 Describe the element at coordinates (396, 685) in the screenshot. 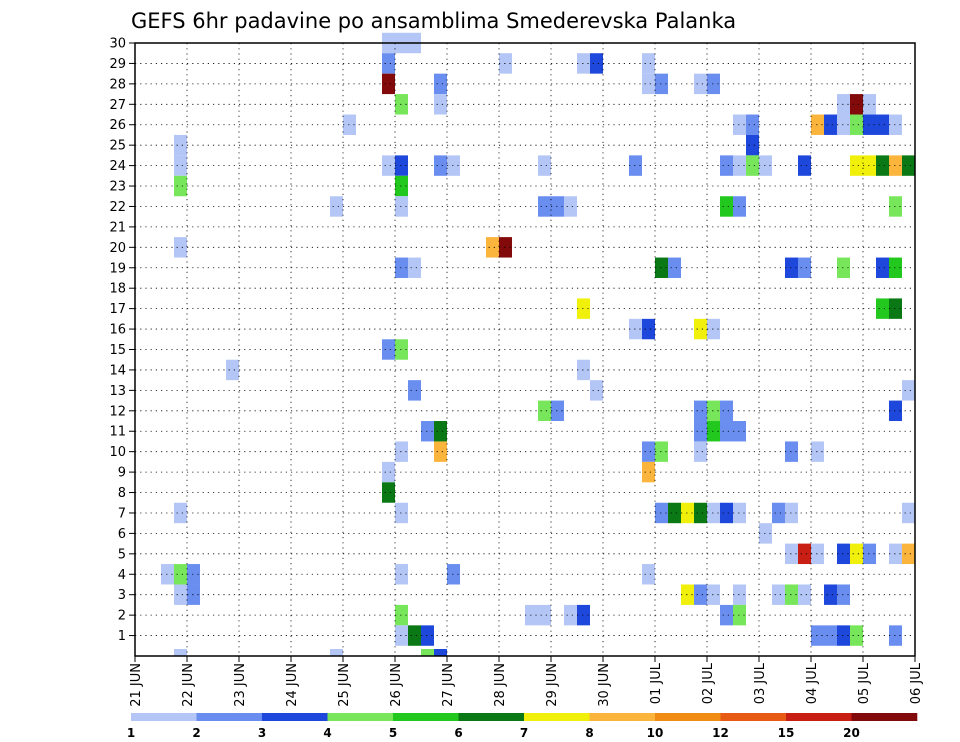

I see `x-tick-label: 26 JUN` at that location.